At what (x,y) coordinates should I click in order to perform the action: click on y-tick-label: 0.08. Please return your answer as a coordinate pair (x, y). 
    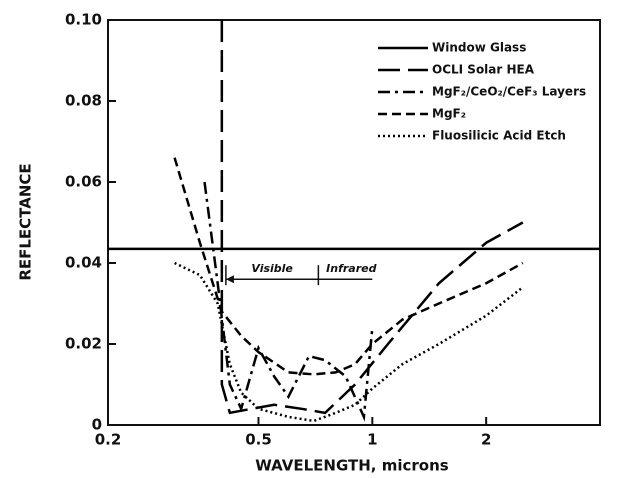
    Looking at the image, I should click on (83, 101).